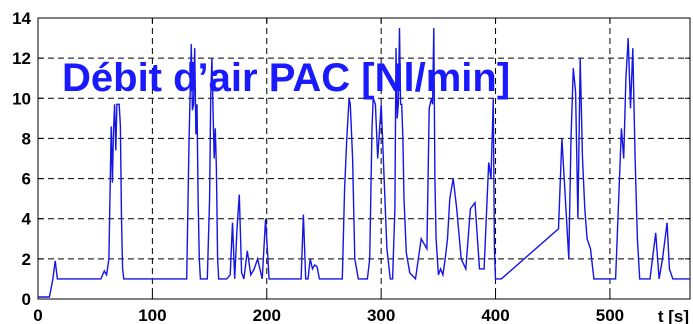 This screenshot has width=693, height=324. What do you see at coordinates (26, 259) in the screenshot?
I see `y-tick-label: 2` at bounding box center [26, 259].